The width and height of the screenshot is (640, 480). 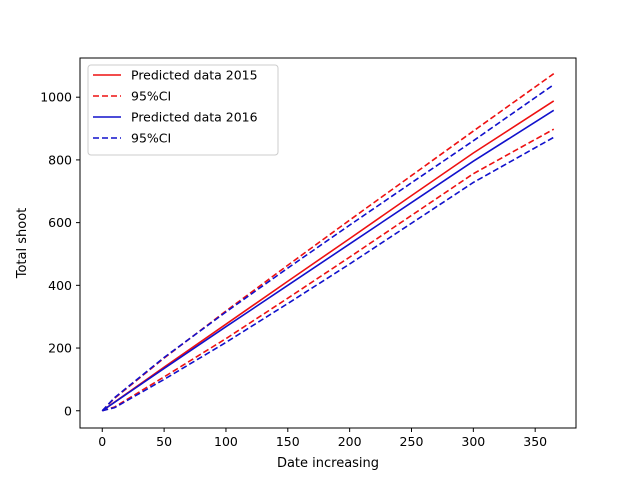 I want to click on y-tick-label: 1000, so click(x=56, y=97).